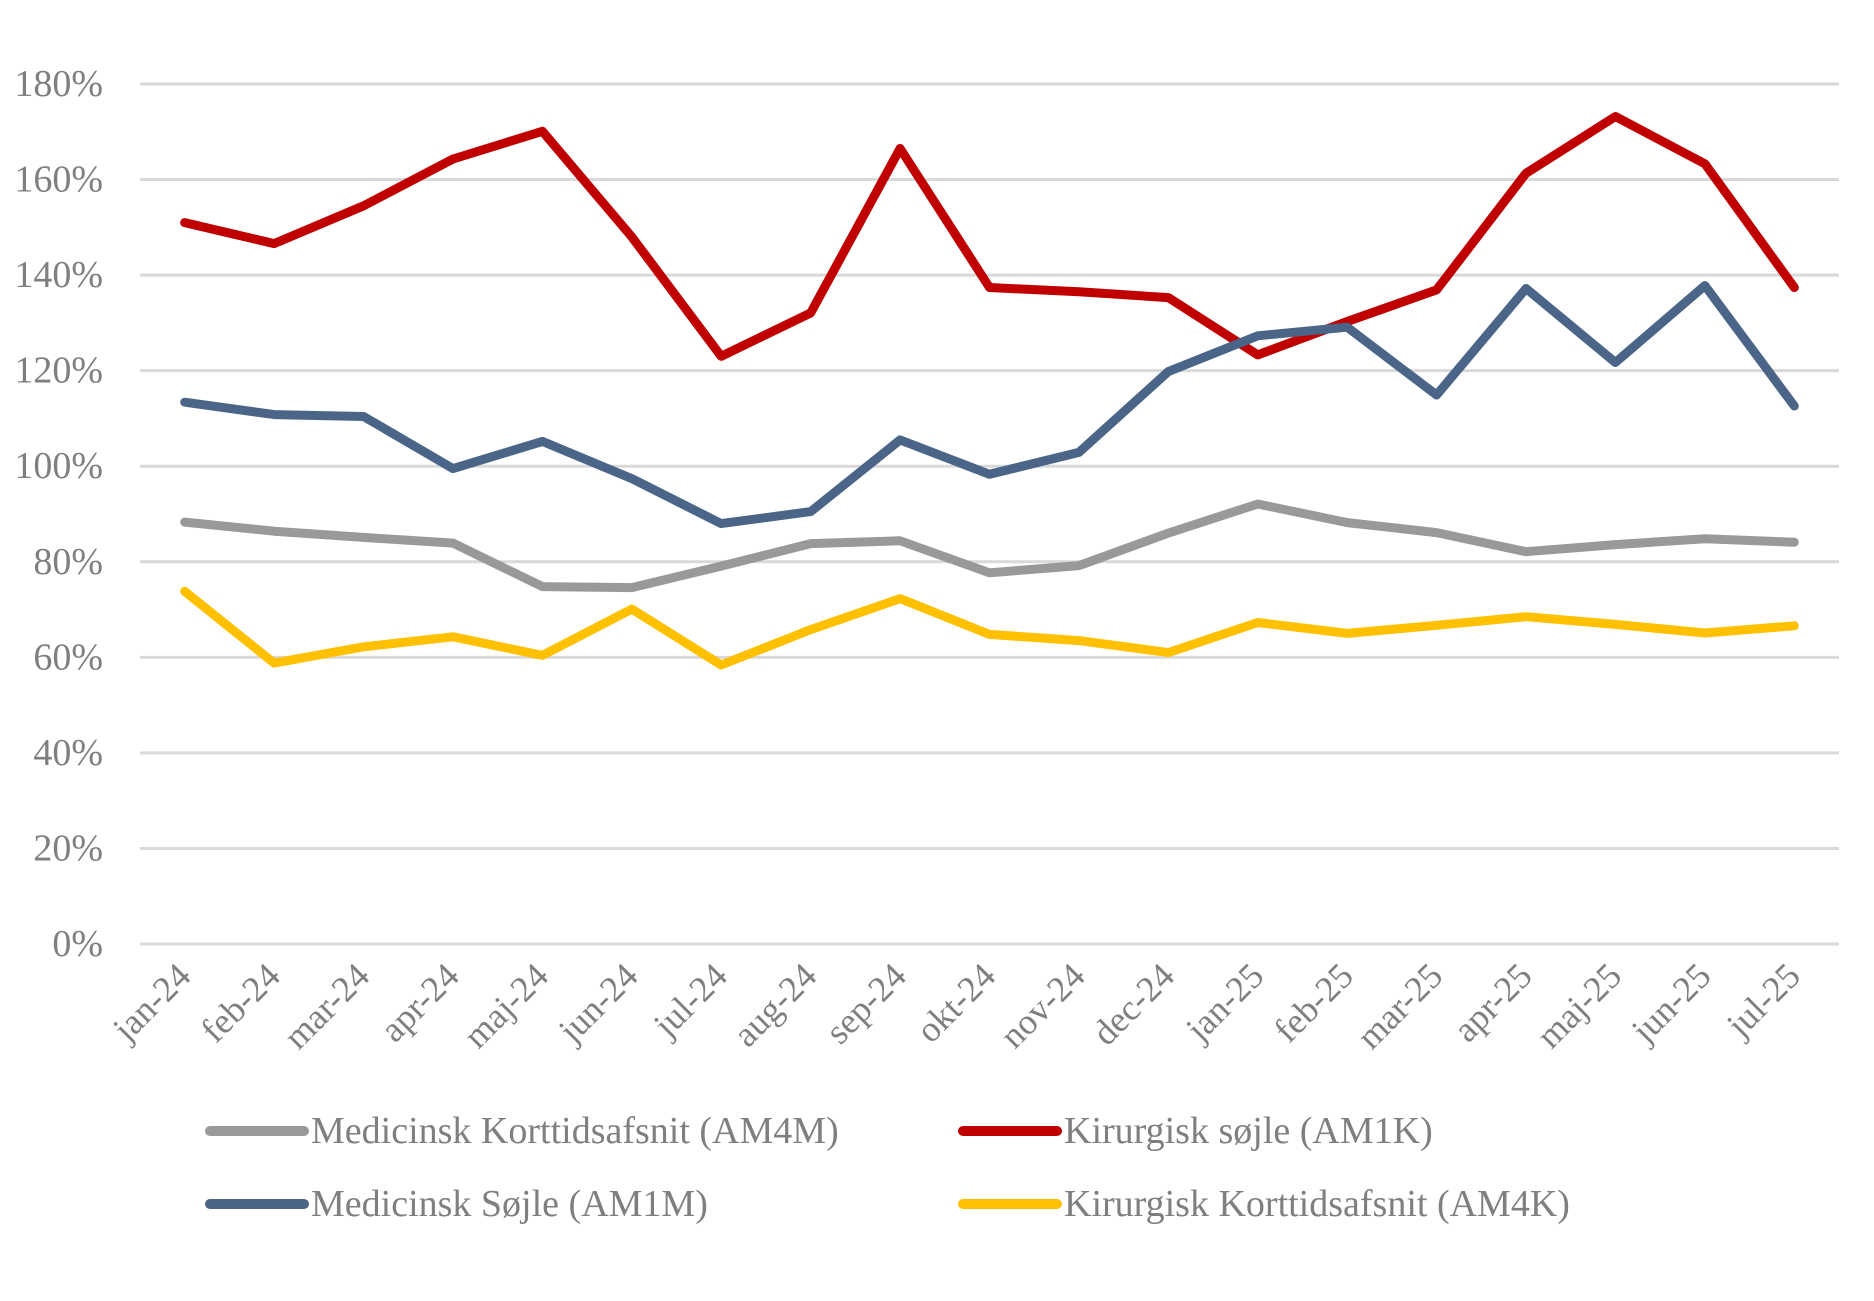 This screenshot has width=1874, height=1301. I want to click on legend-label: Kirurgisk søjle (AM1K), so click(1248, 1131).